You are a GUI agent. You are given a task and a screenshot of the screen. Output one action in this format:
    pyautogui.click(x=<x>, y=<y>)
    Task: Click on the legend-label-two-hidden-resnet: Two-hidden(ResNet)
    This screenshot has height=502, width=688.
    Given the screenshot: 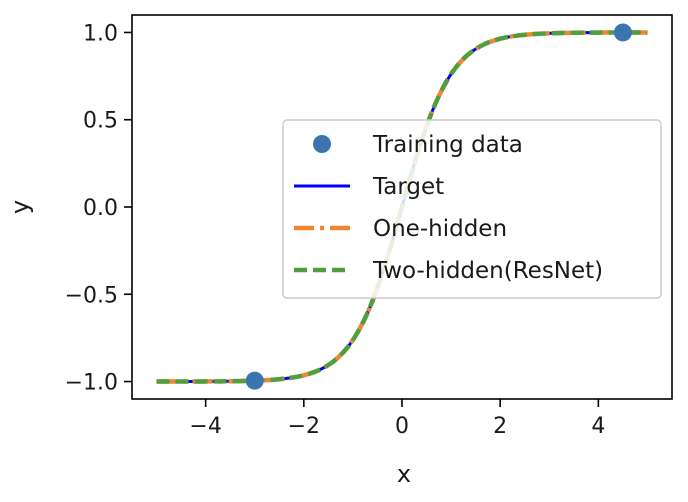 What is the action you would take?
    pyautogui.click(x=487, y=271)
    